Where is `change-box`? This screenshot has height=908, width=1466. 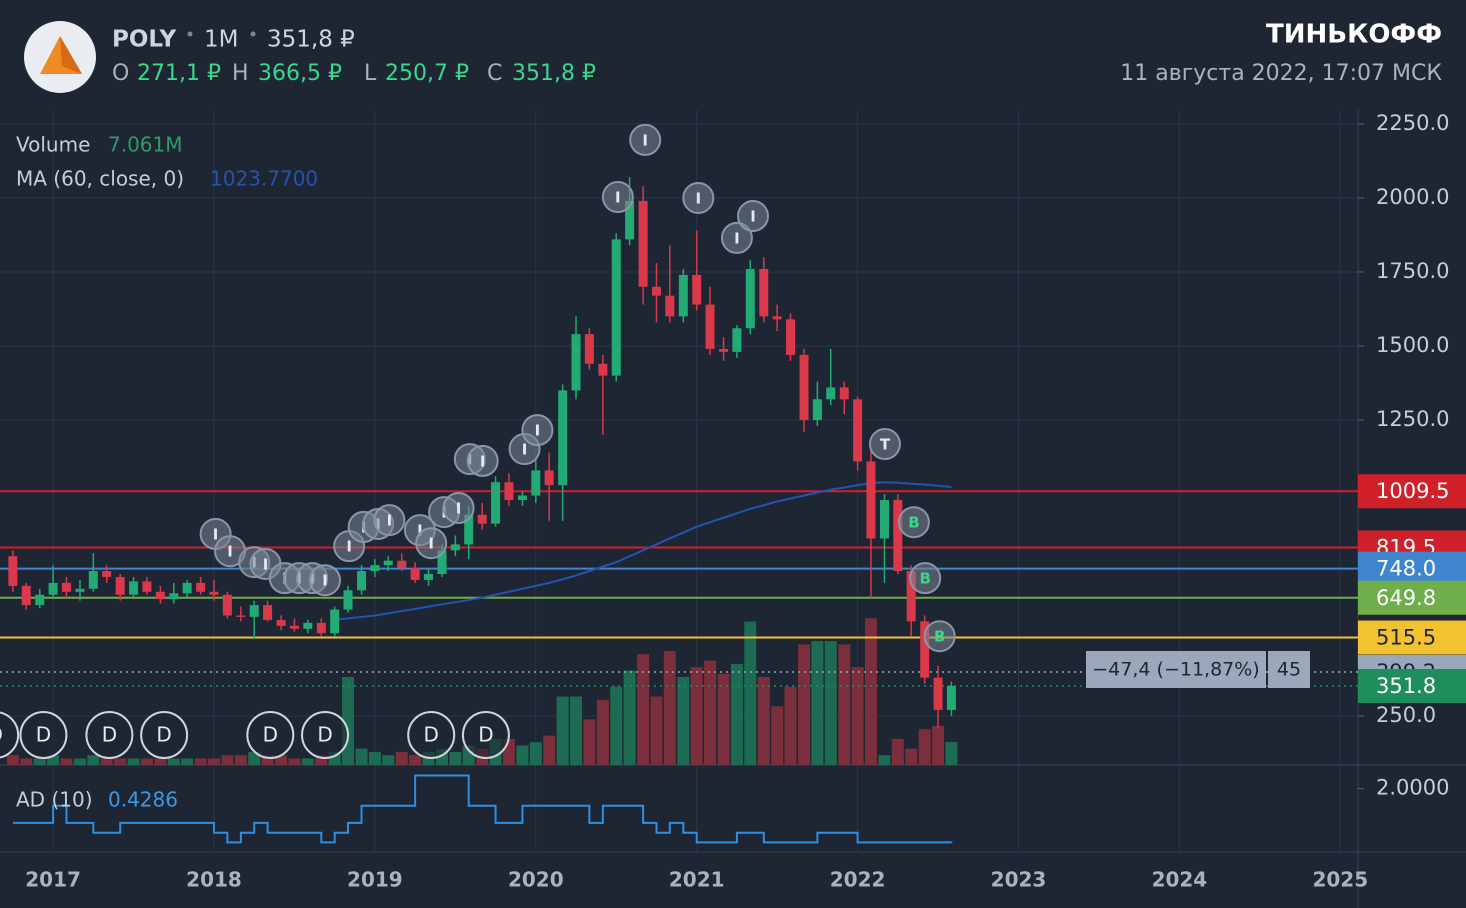
change-box is located at coordinates (1176, 669).